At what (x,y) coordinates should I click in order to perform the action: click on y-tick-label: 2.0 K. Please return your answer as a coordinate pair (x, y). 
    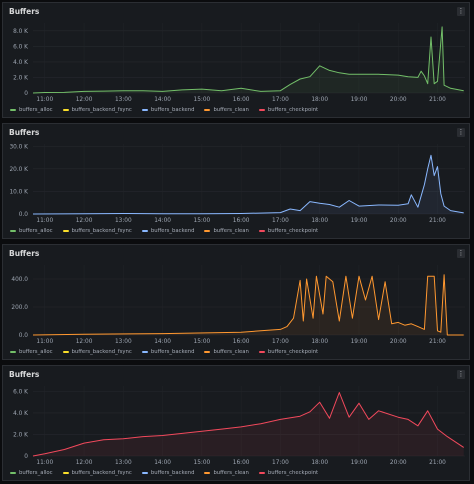
    Looking at the image, I should click on (20, 78).